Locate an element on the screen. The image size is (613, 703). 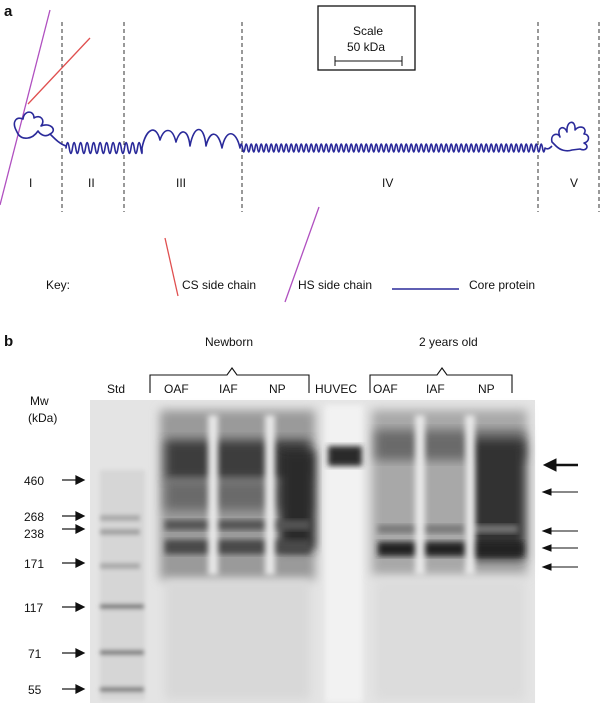
hs-side-chain-line is located at coordinates (25, 107).